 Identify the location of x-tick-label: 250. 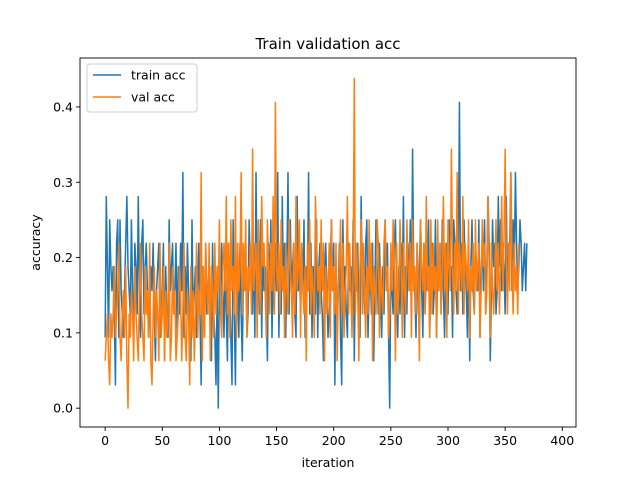
(391, 440).